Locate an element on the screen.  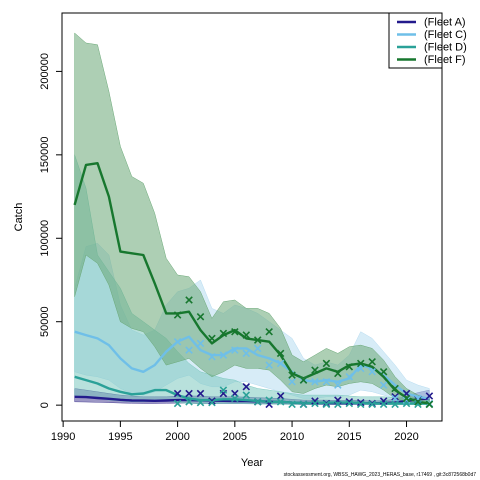
x-tick-label: 2000 is located at coordinates (177, 437).